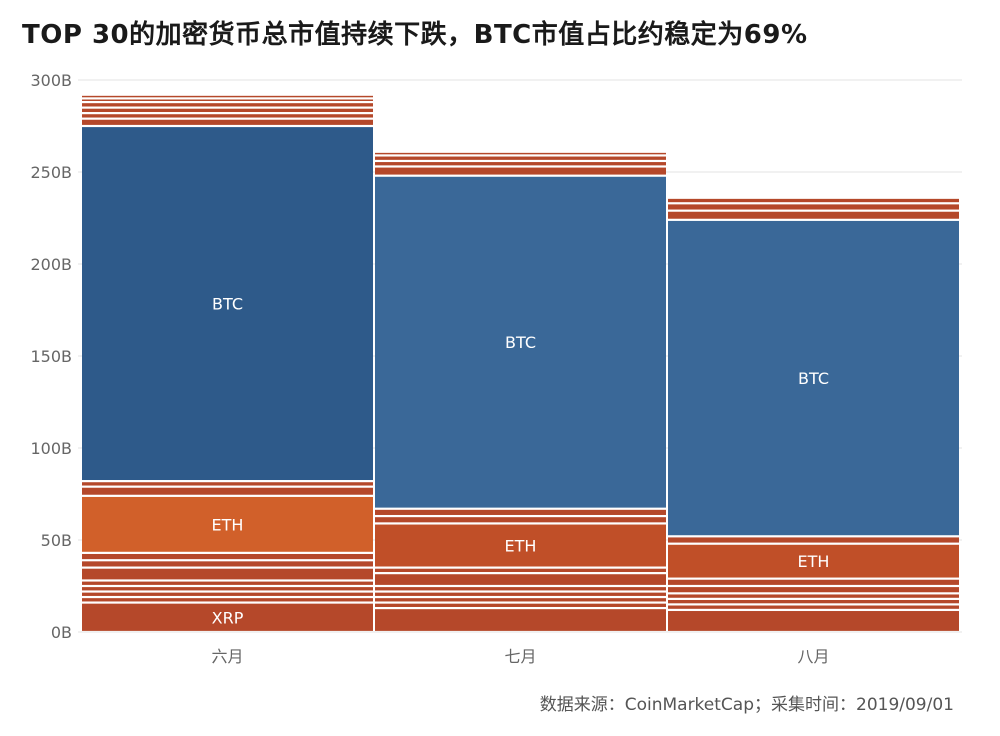 This screenshot has width=1000, height=736. I want to click on bar-segment-xrp, so click(227, 617).